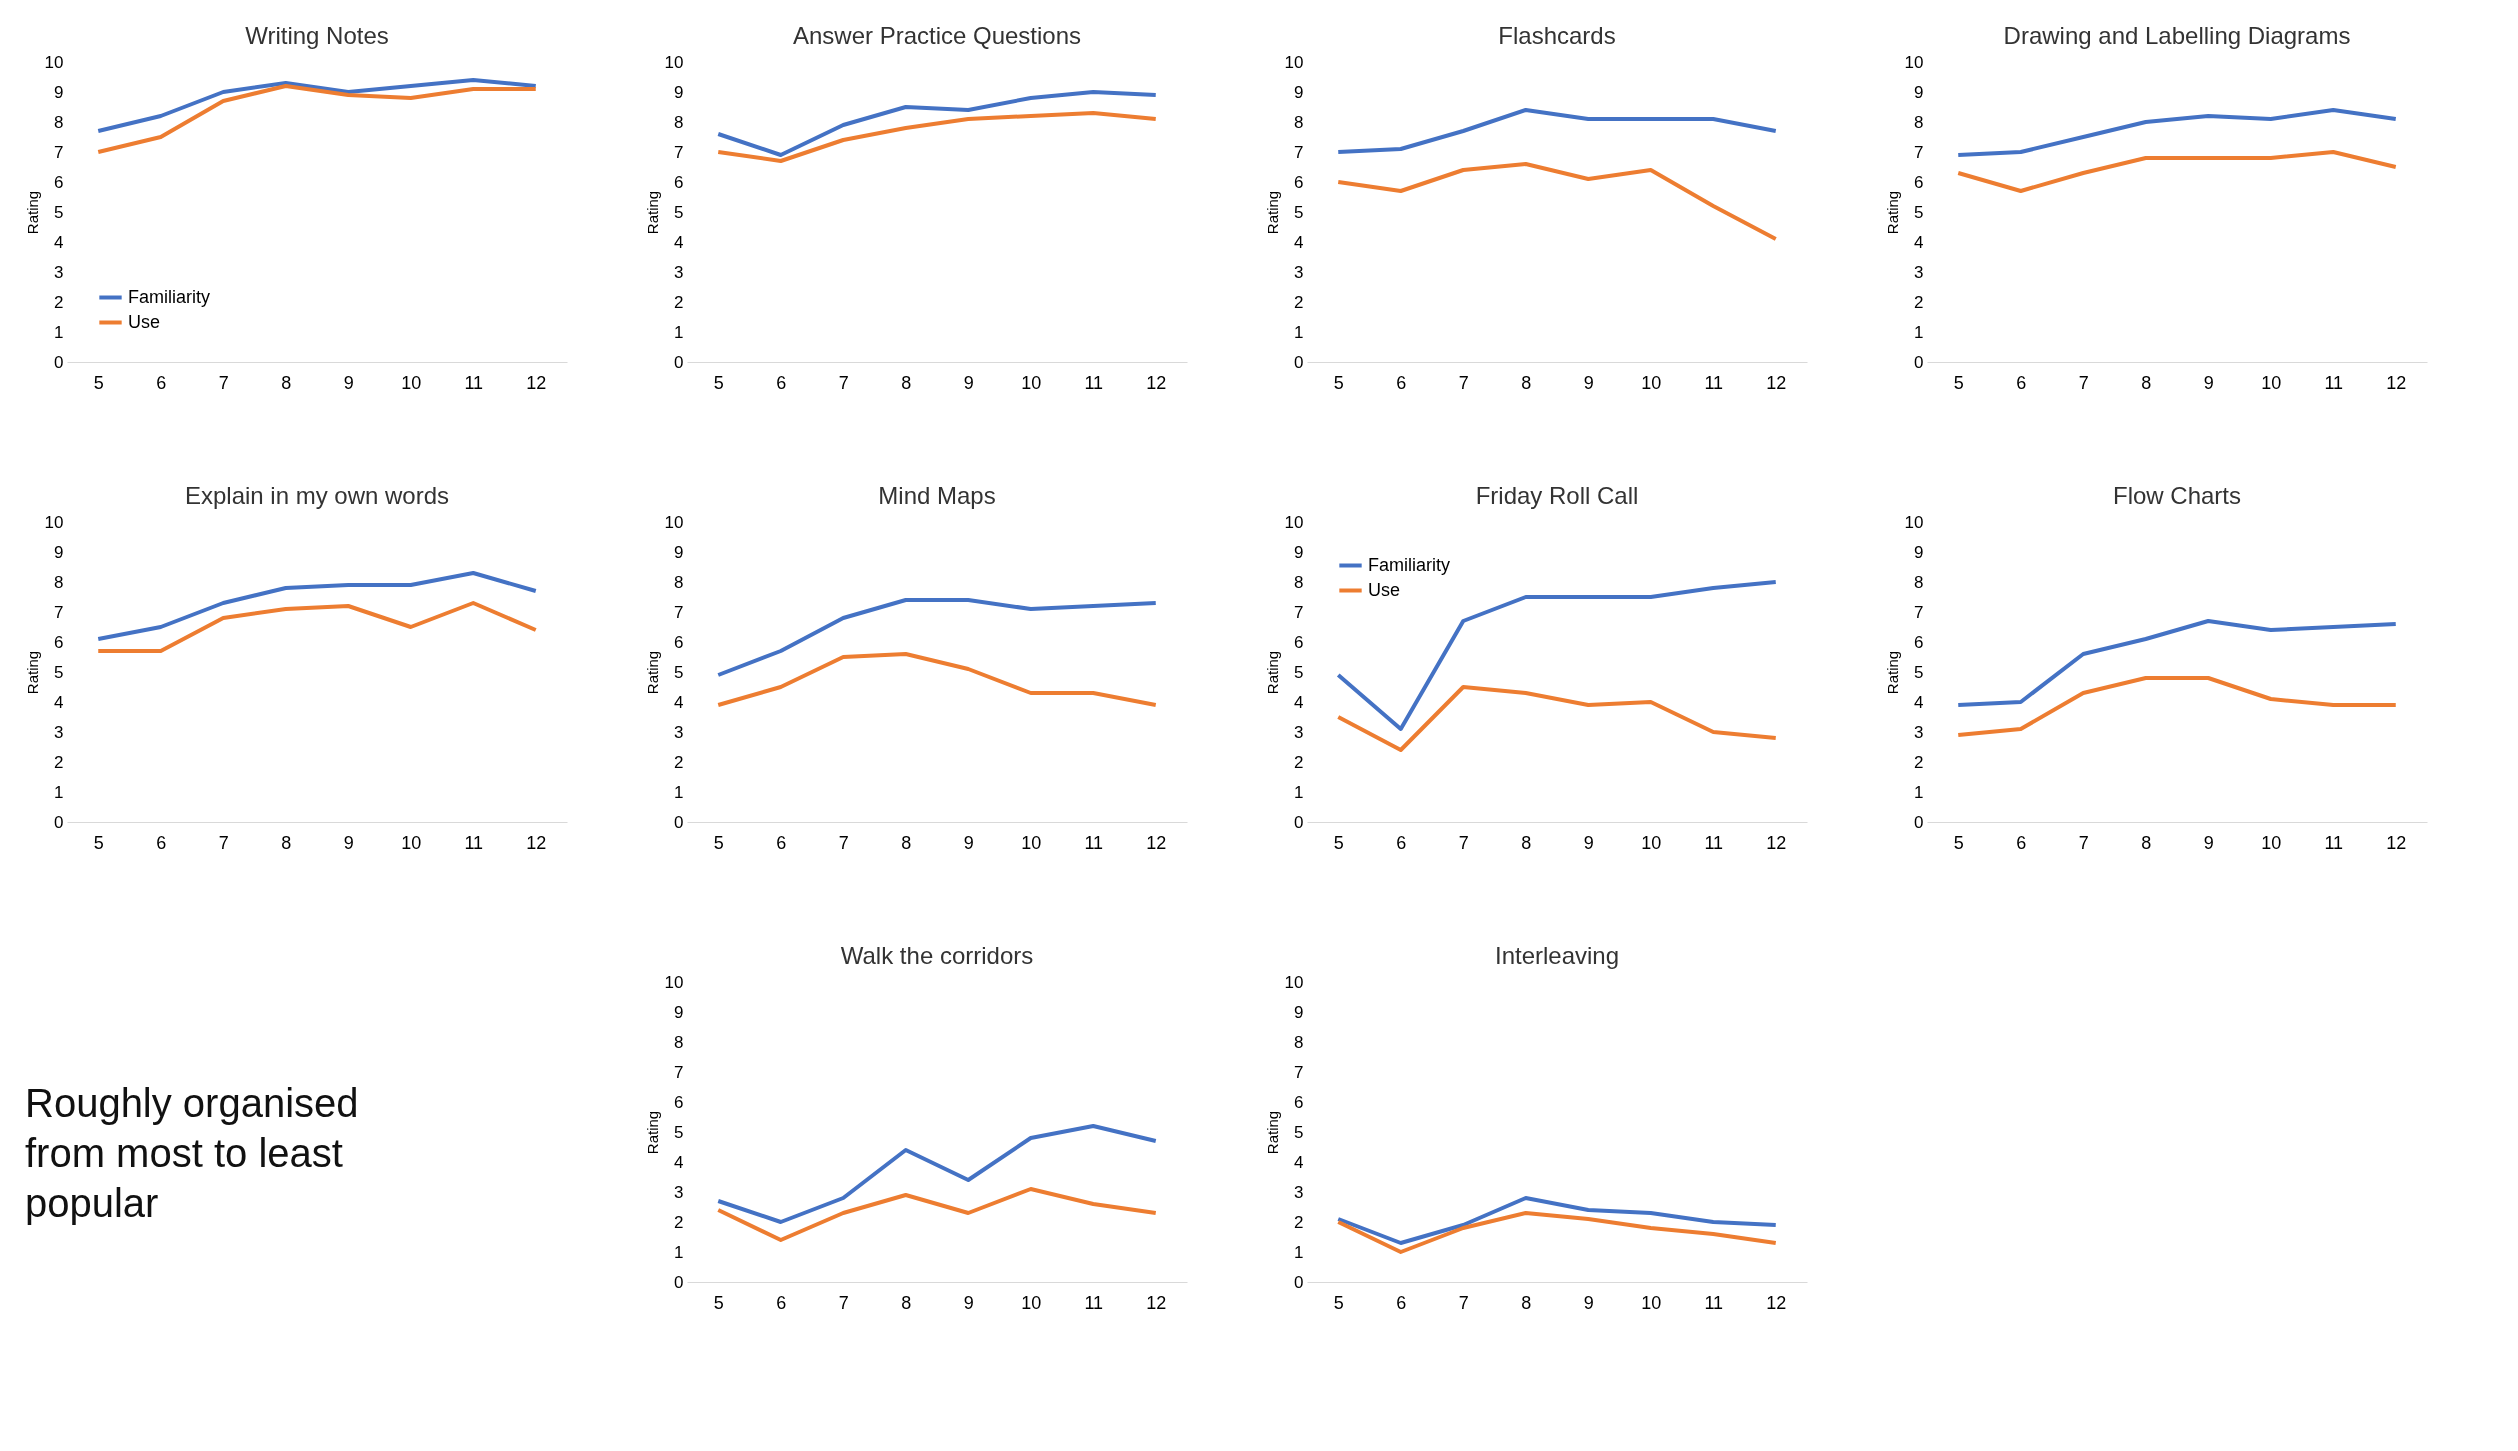  What do you see at coordinates (1409, 564) in the screenshot?
I see `legend-label: Familiarity` at bounding box center [1409, 564].